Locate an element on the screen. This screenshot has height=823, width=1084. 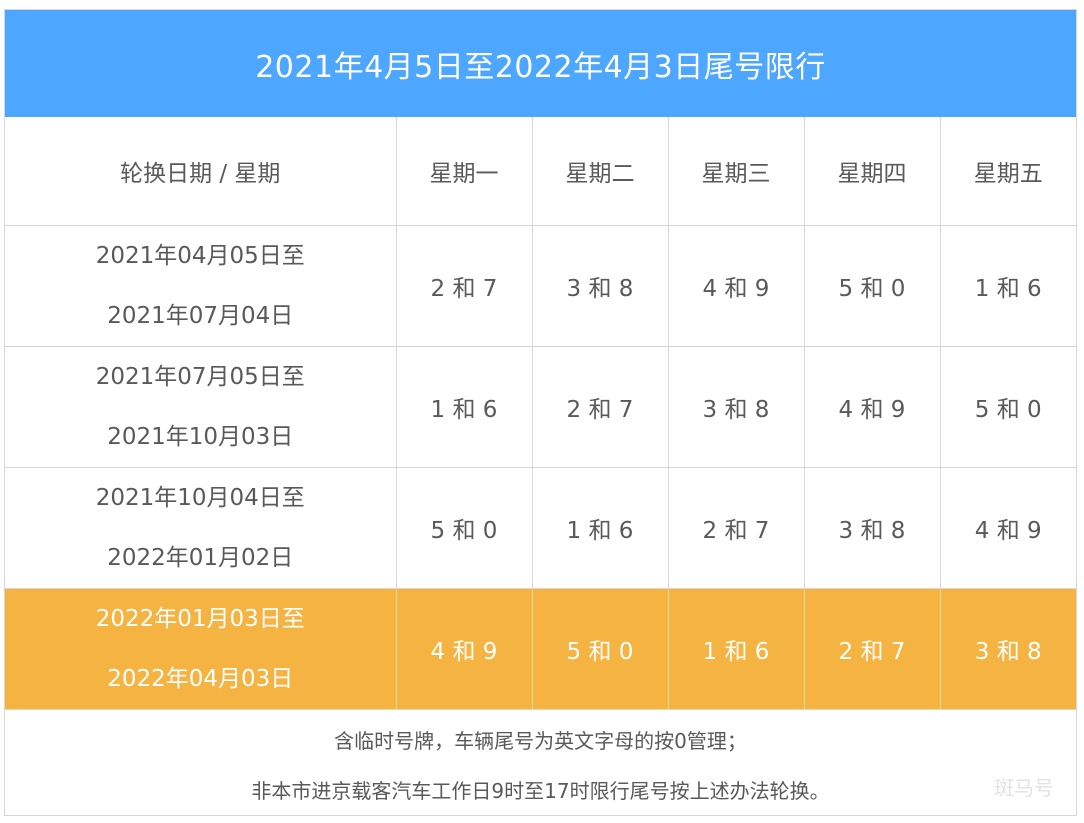
footnote-line: 非本市进京载客汽车工作日9时至17时限行尾号按上述办法轮换。 is located at coordinates (540, 791).